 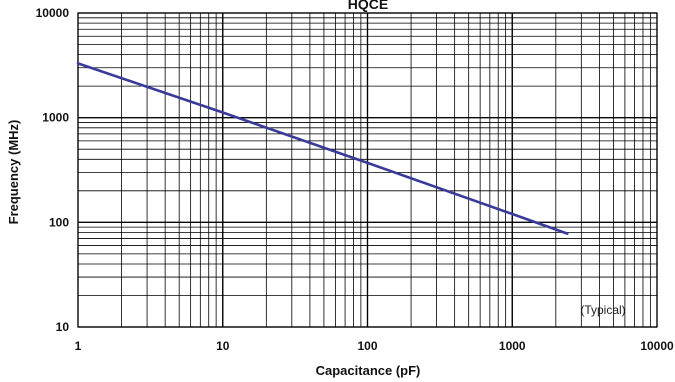 I want to click on y-axis-label: Frequency (MHz), so click(x=13, y=172).